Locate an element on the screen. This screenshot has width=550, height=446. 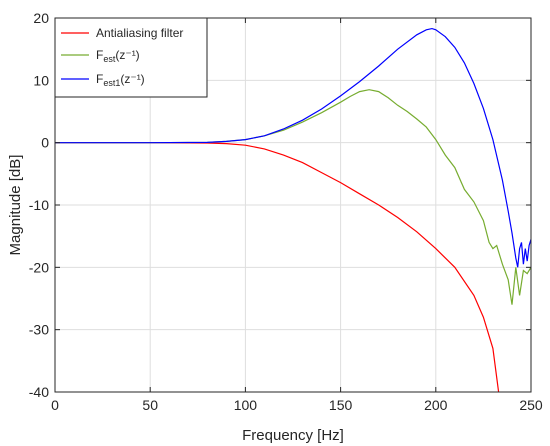
legend-label-2: Fest1(z⁻¹) is located at coordinates (120, 80).